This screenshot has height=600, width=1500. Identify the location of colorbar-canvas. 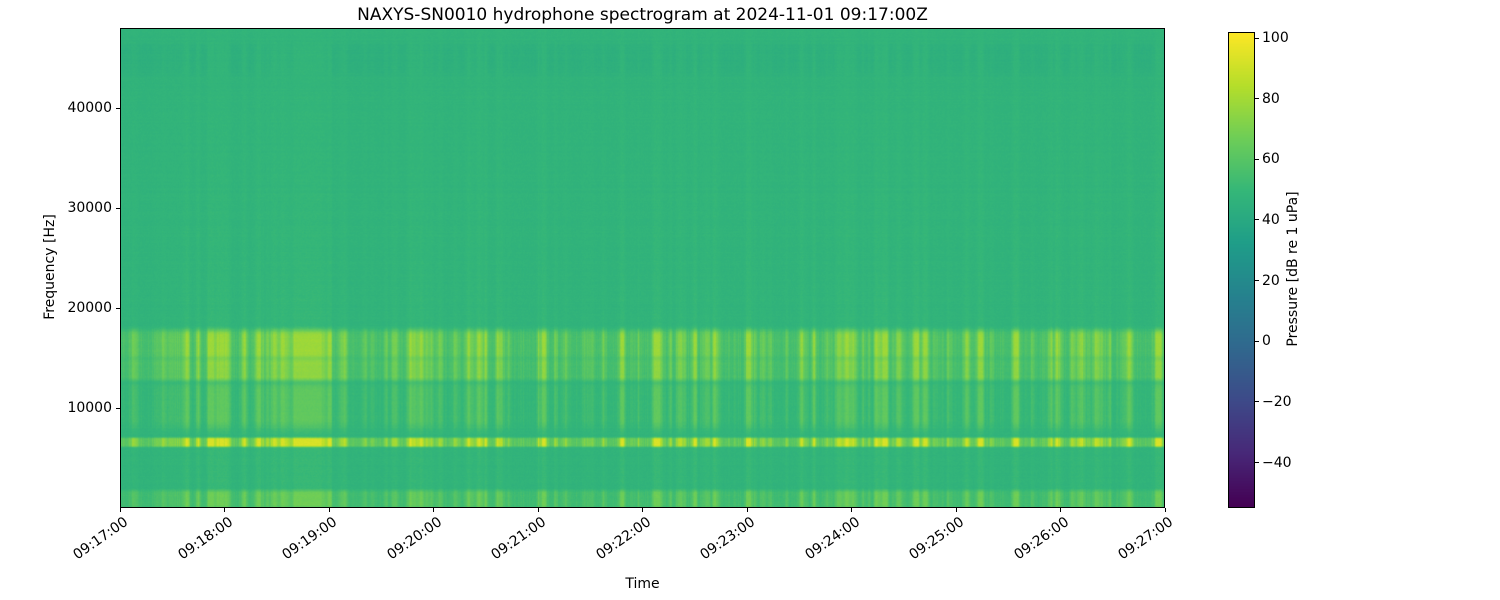
(1241, 270).